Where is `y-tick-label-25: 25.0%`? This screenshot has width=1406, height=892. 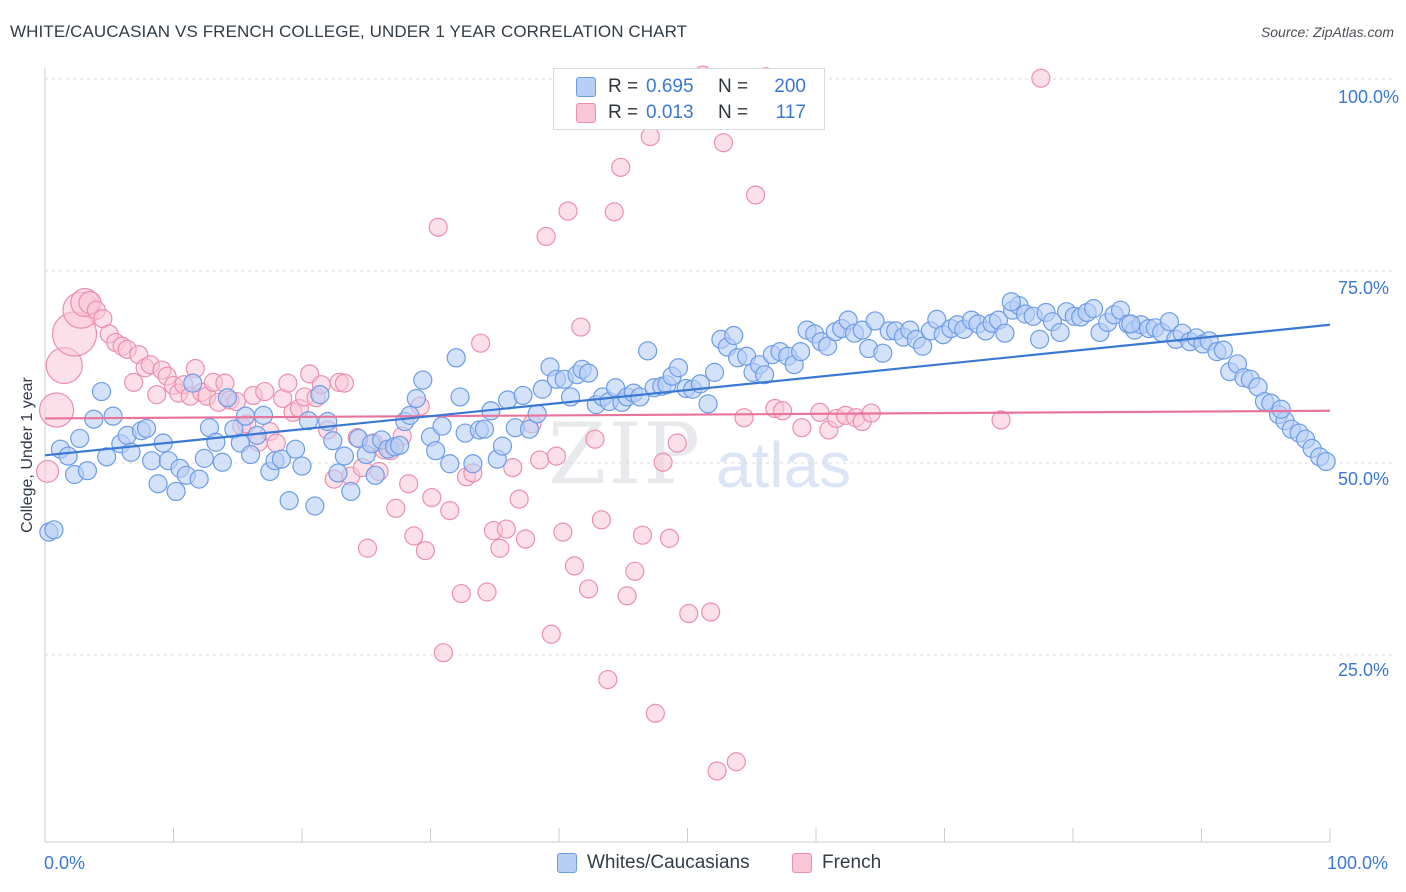
y-tick-label-25: 25.0% is located at coordinates (1364, 670).